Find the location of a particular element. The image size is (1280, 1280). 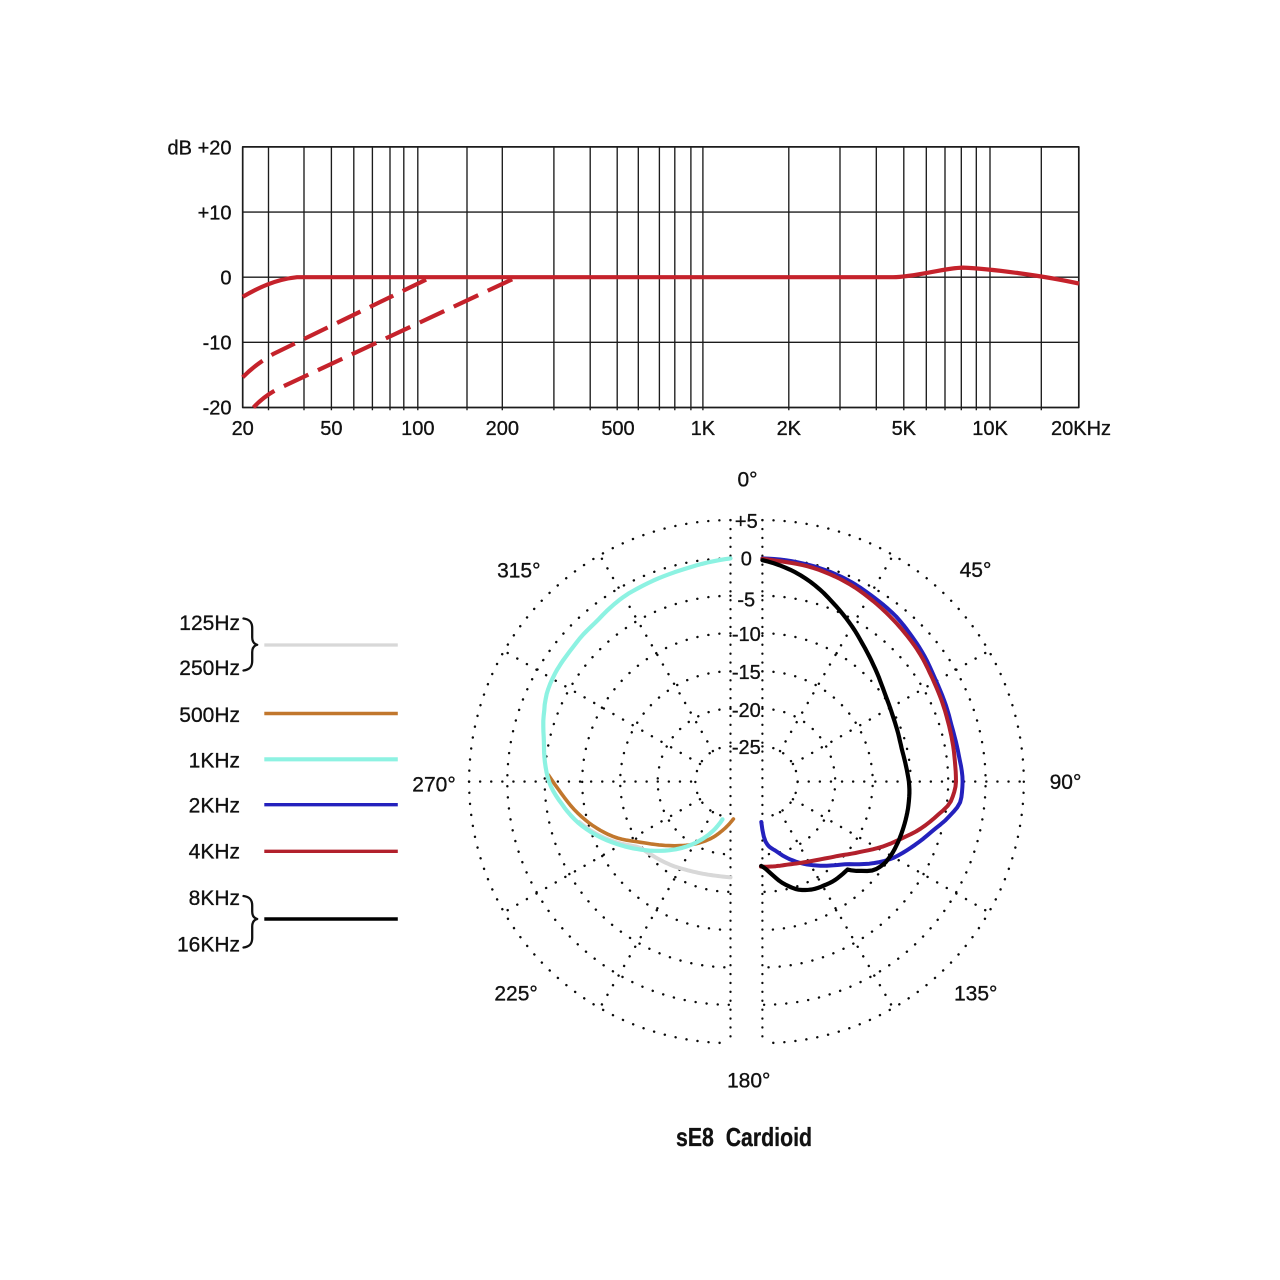

svg-text: +5 is located at coordinates (746, 522).